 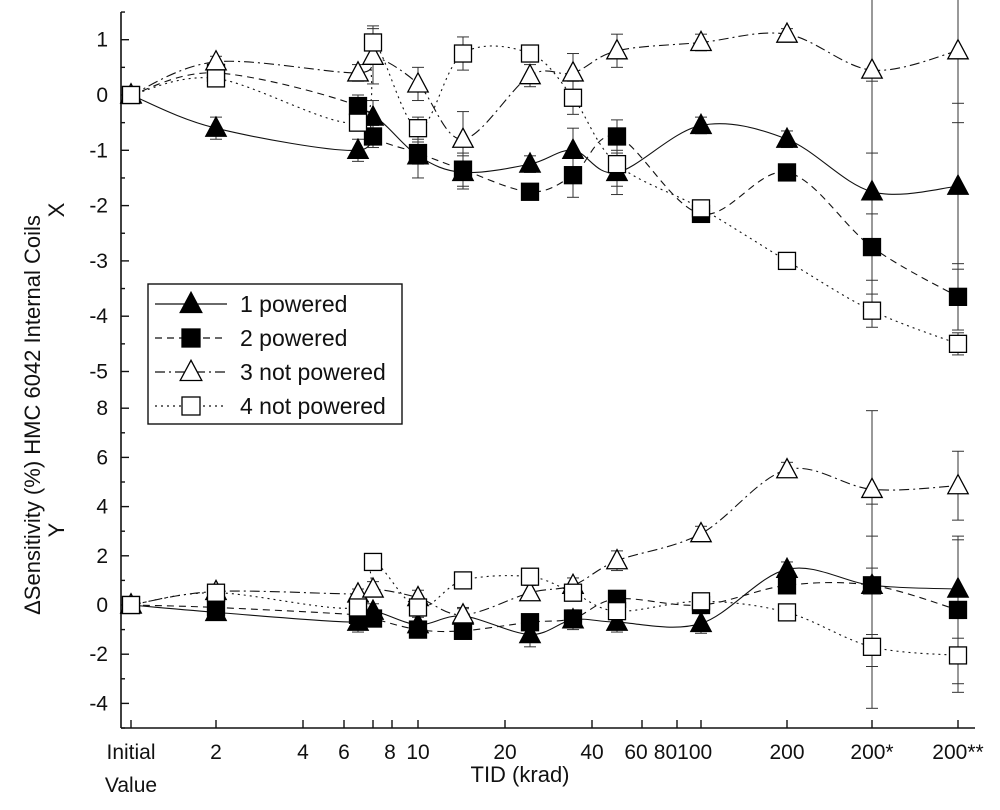 I want to click on x-tick-label: 10, so click(x=417, y=752).